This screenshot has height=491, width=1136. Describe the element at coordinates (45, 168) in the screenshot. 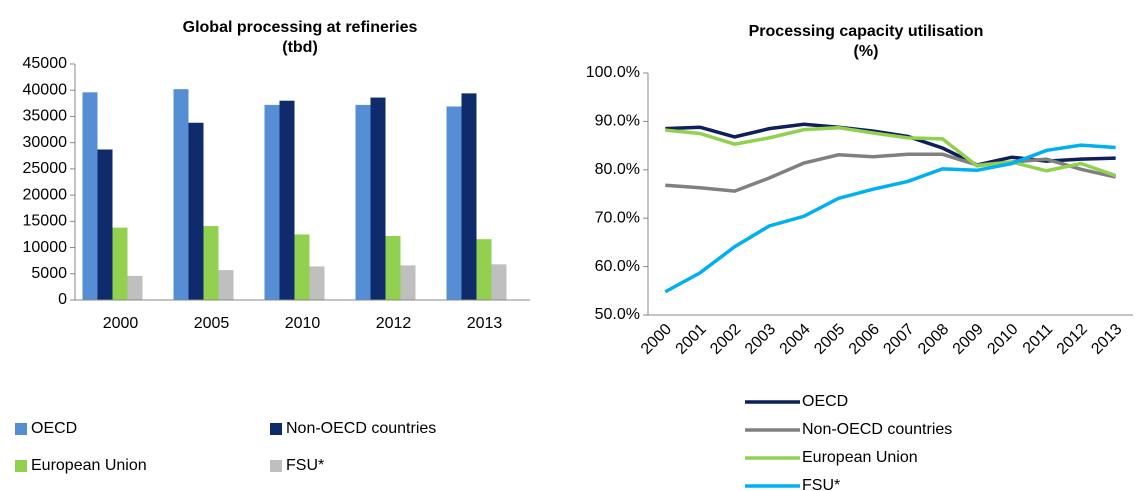

I see `y-tick-label: 25000` at that location.